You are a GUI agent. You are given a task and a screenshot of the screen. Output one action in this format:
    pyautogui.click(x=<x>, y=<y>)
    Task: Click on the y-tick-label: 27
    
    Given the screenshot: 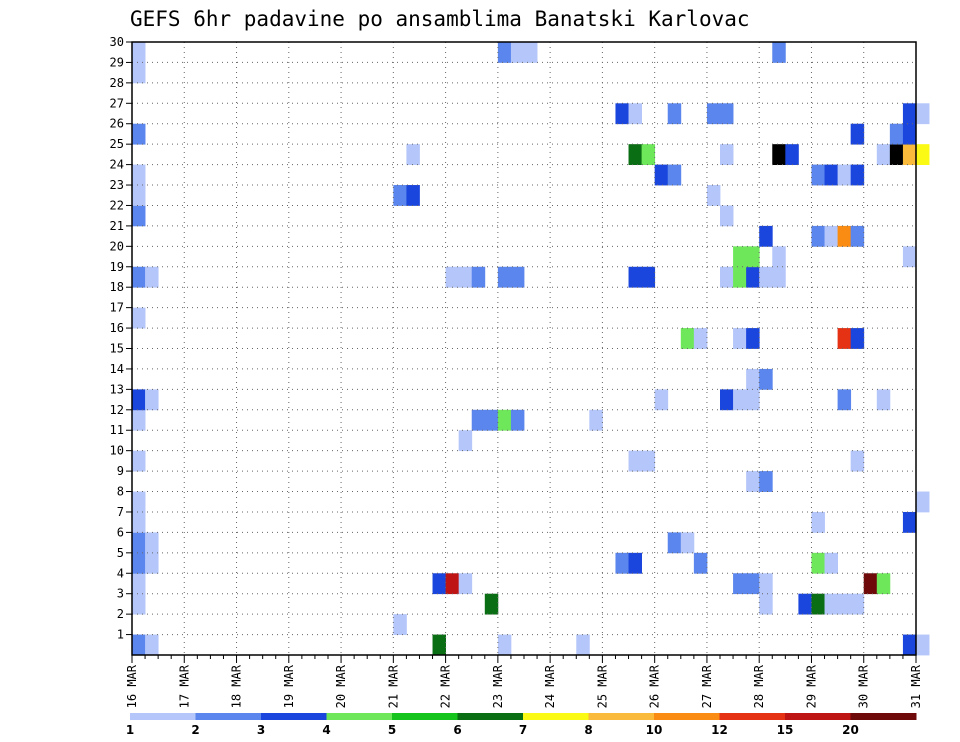 What is the action you would take?
    pyautogui.click(x=117, y=103)
    